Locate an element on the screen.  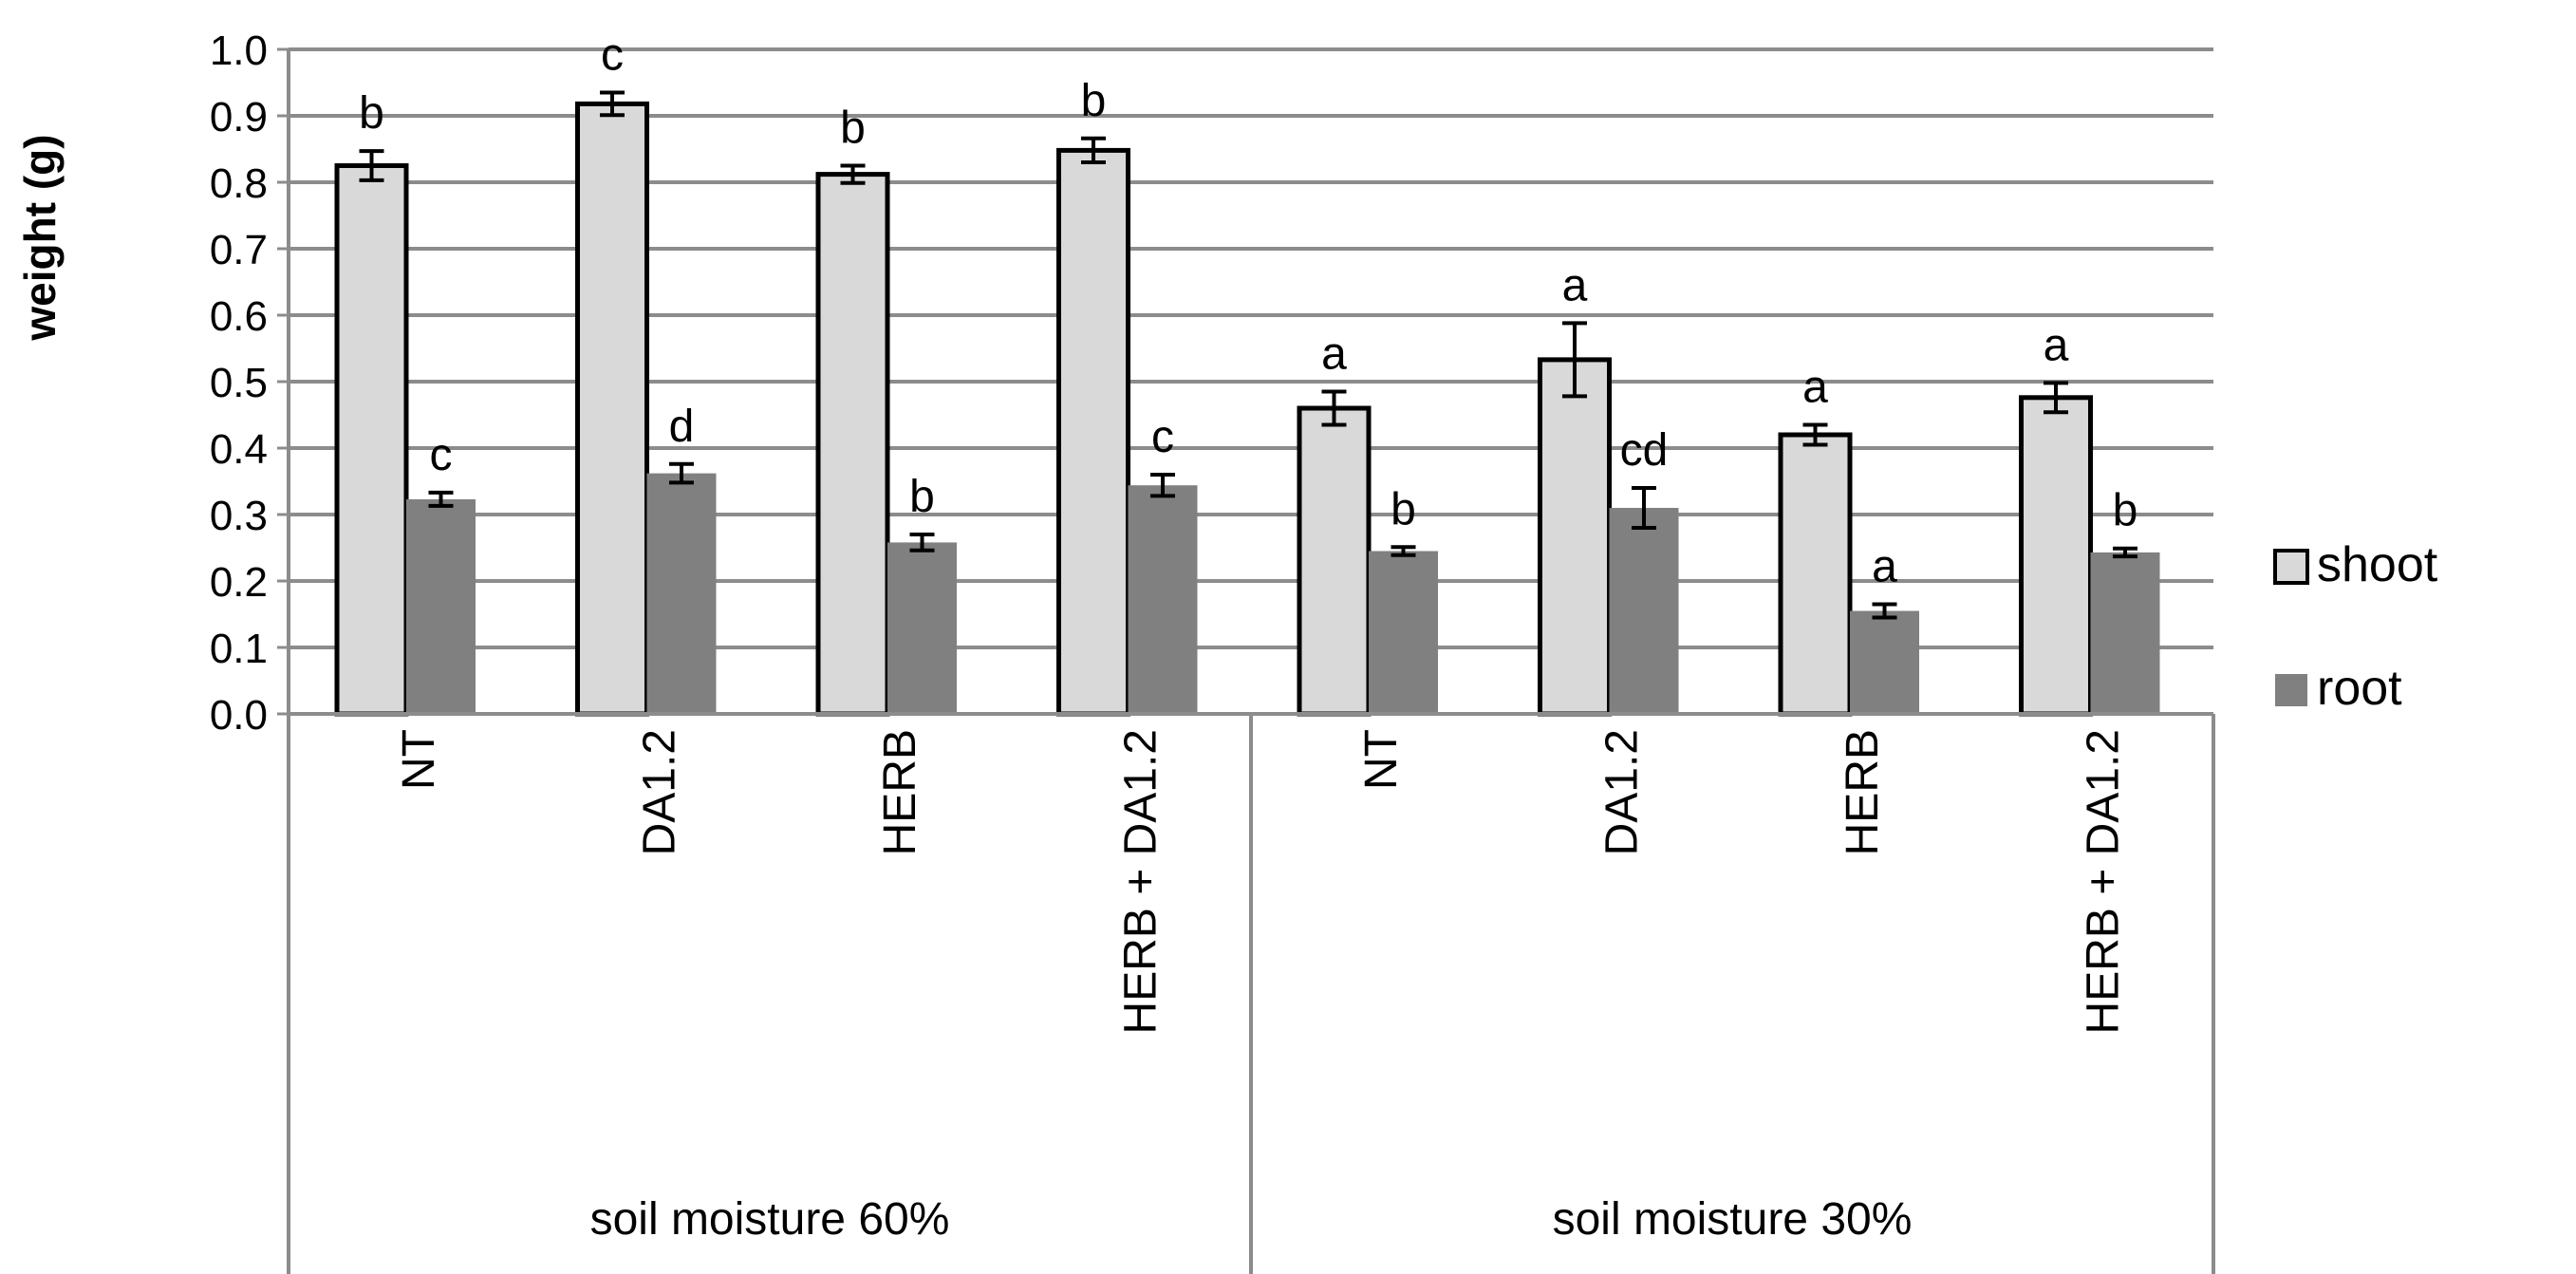
legend-label-root: root is located at coordinates (2359, 688).